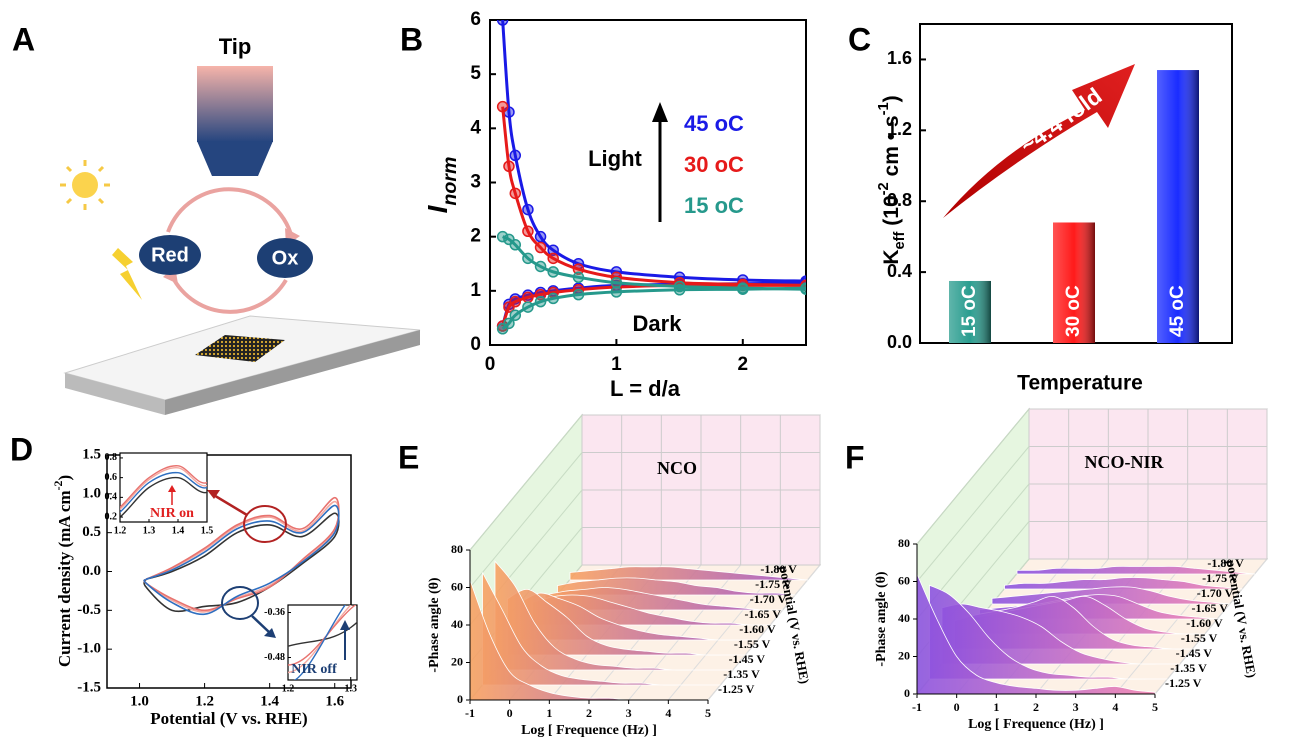  What do you see at coordinates (475, 182) in the screenshot?
I see `y-tick-label: 3` at bounding box center [475, 182].